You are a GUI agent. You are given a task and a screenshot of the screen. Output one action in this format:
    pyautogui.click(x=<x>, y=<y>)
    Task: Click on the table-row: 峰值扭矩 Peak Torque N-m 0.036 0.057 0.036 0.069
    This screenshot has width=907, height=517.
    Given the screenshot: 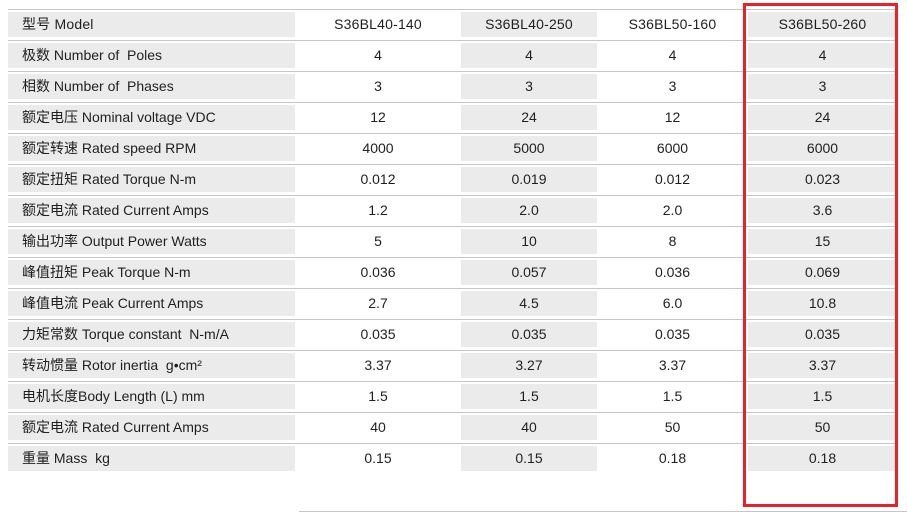 What is the action you would take?
    pyautogui.click(x=452, y=272)
    